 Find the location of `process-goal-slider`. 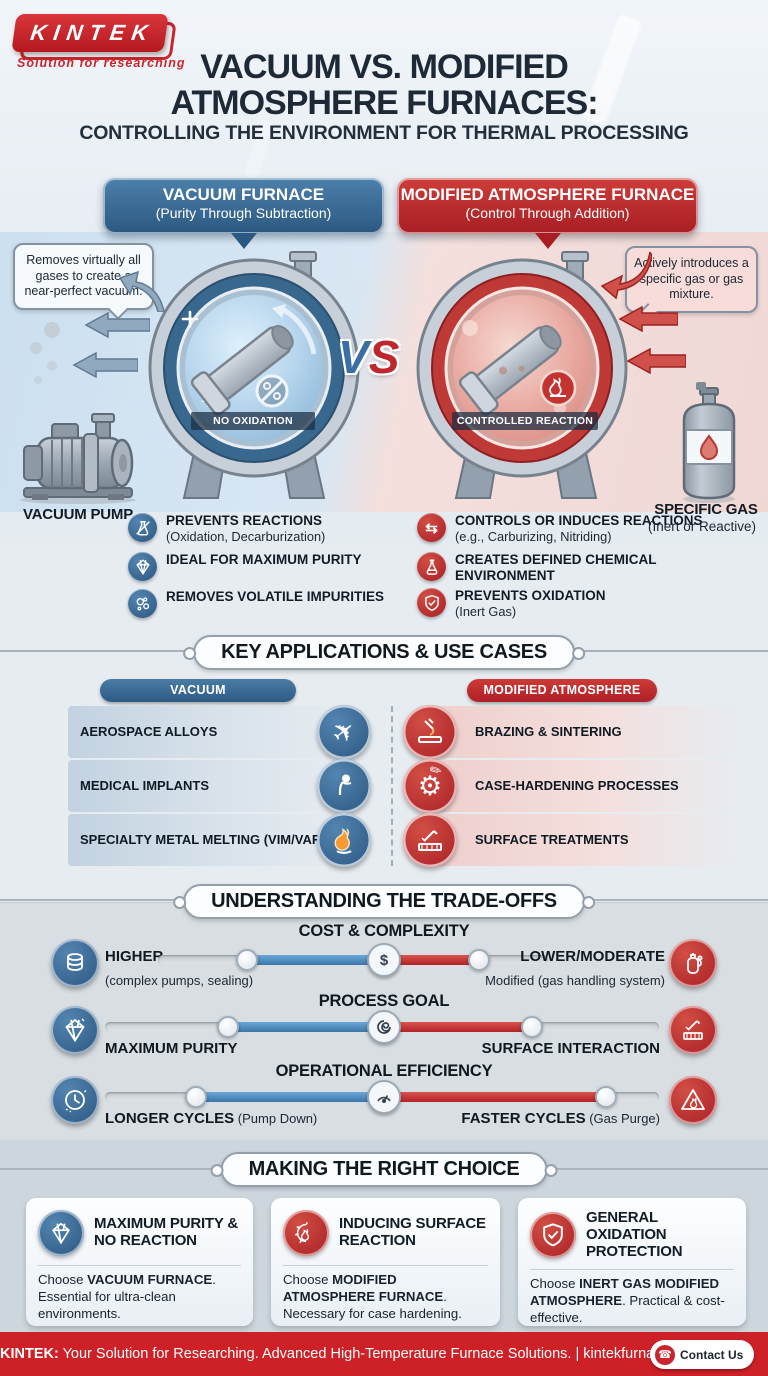

process-goal-slider is located at coordinates (382, 1027).